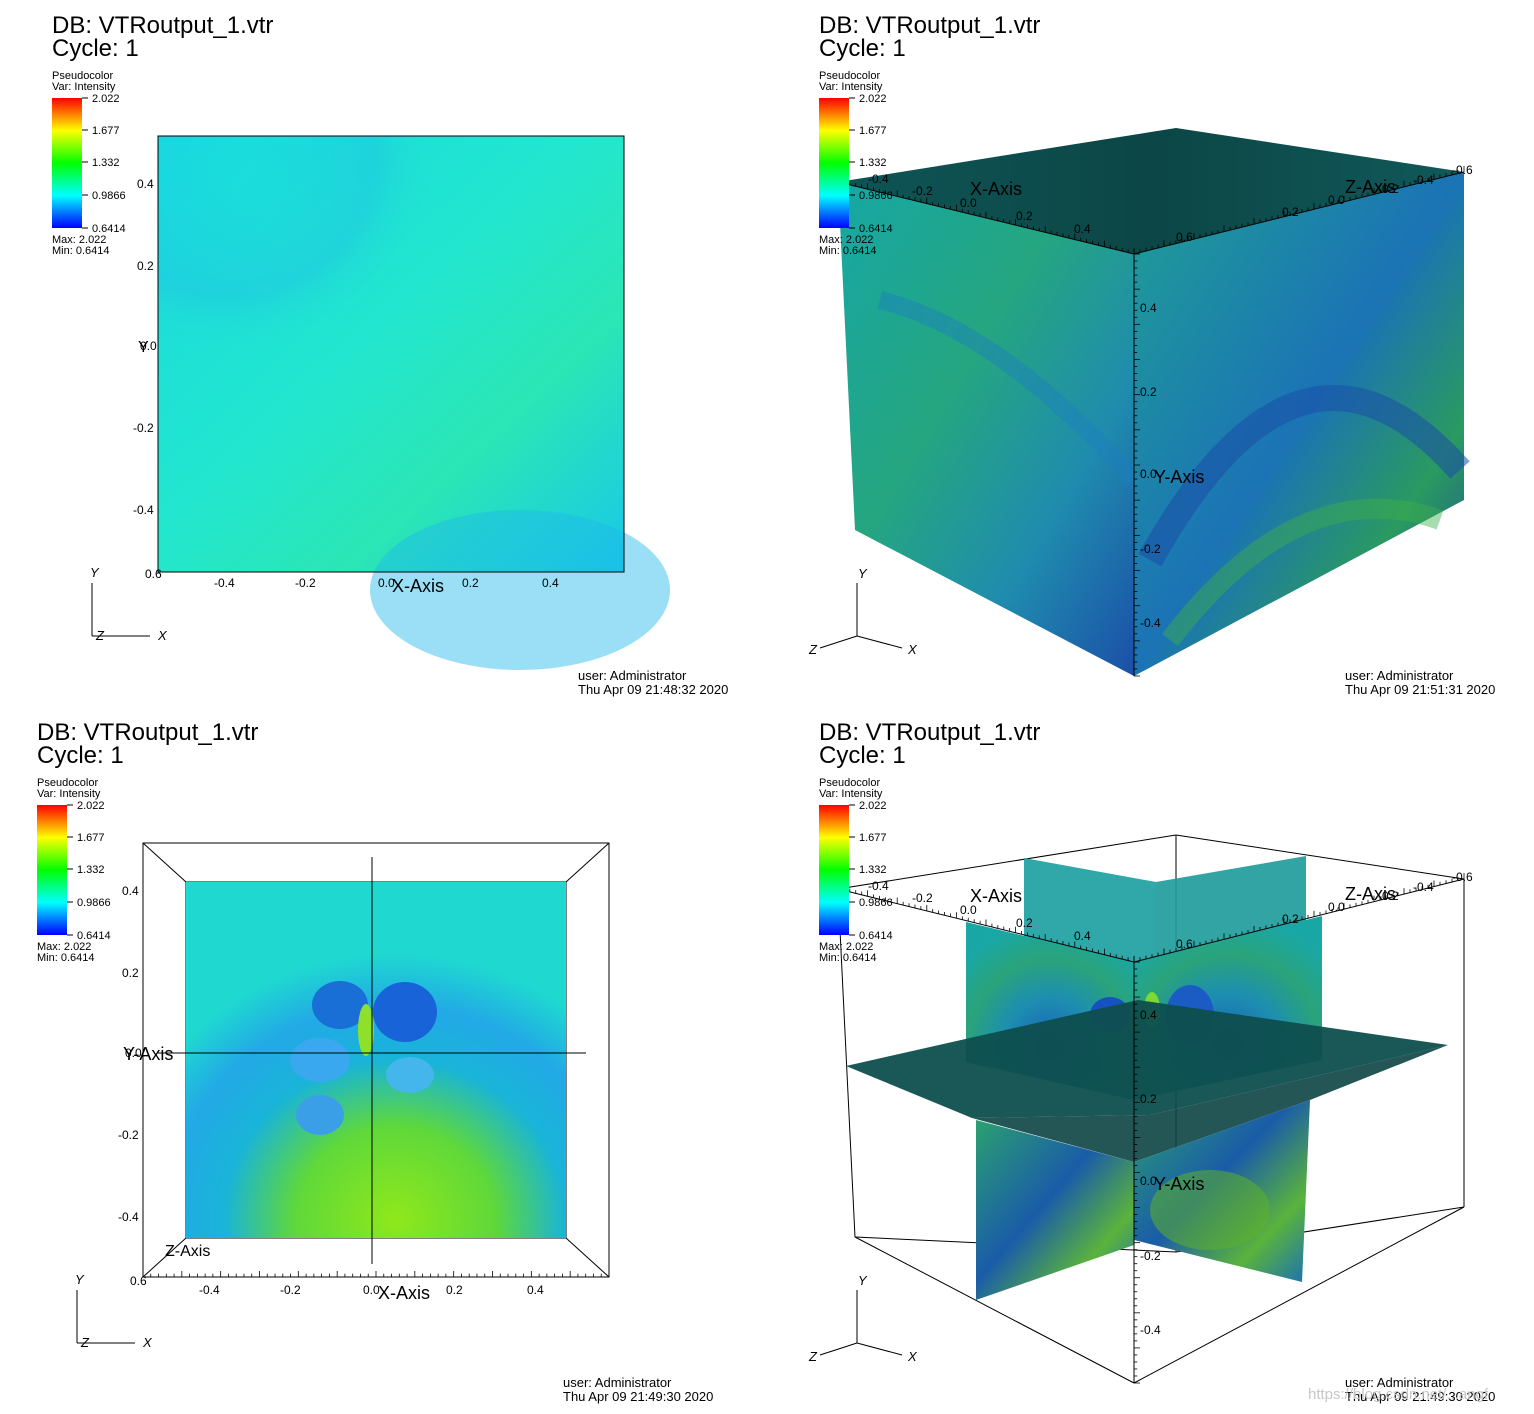 This screenshot has height=1414, width=1534. What do you see at coordinates (143, 347) in the screenshot?
I see `y-axis-title: Y` at bounding box center [143, 347].